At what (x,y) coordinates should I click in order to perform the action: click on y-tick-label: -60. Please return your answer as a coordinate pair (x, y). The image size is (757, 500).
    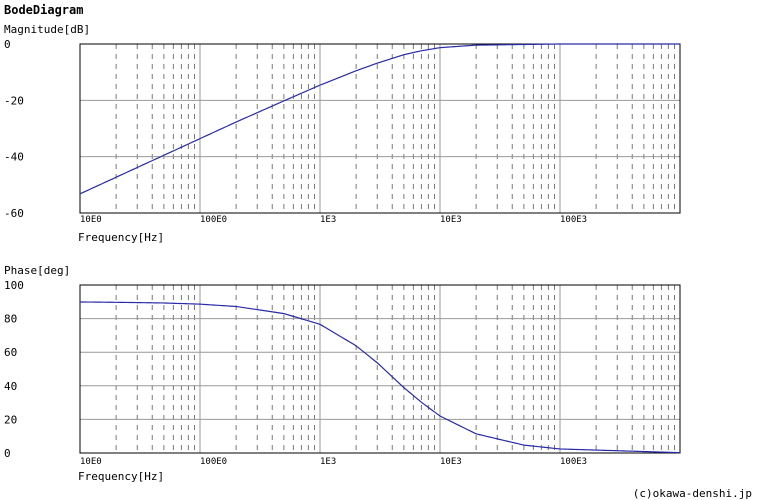
    Looking at the image, I should click on (14, 213).